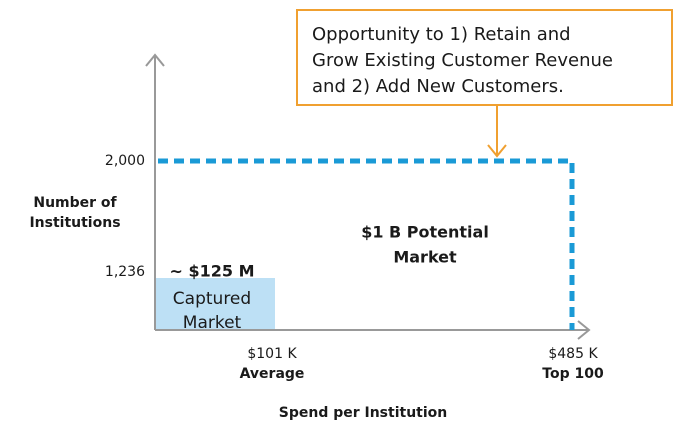 This screenshot has height=425, width=685. Describe the element at coordinates (425, 257) in the screenshot. I see `potential-label: Market` at that location.